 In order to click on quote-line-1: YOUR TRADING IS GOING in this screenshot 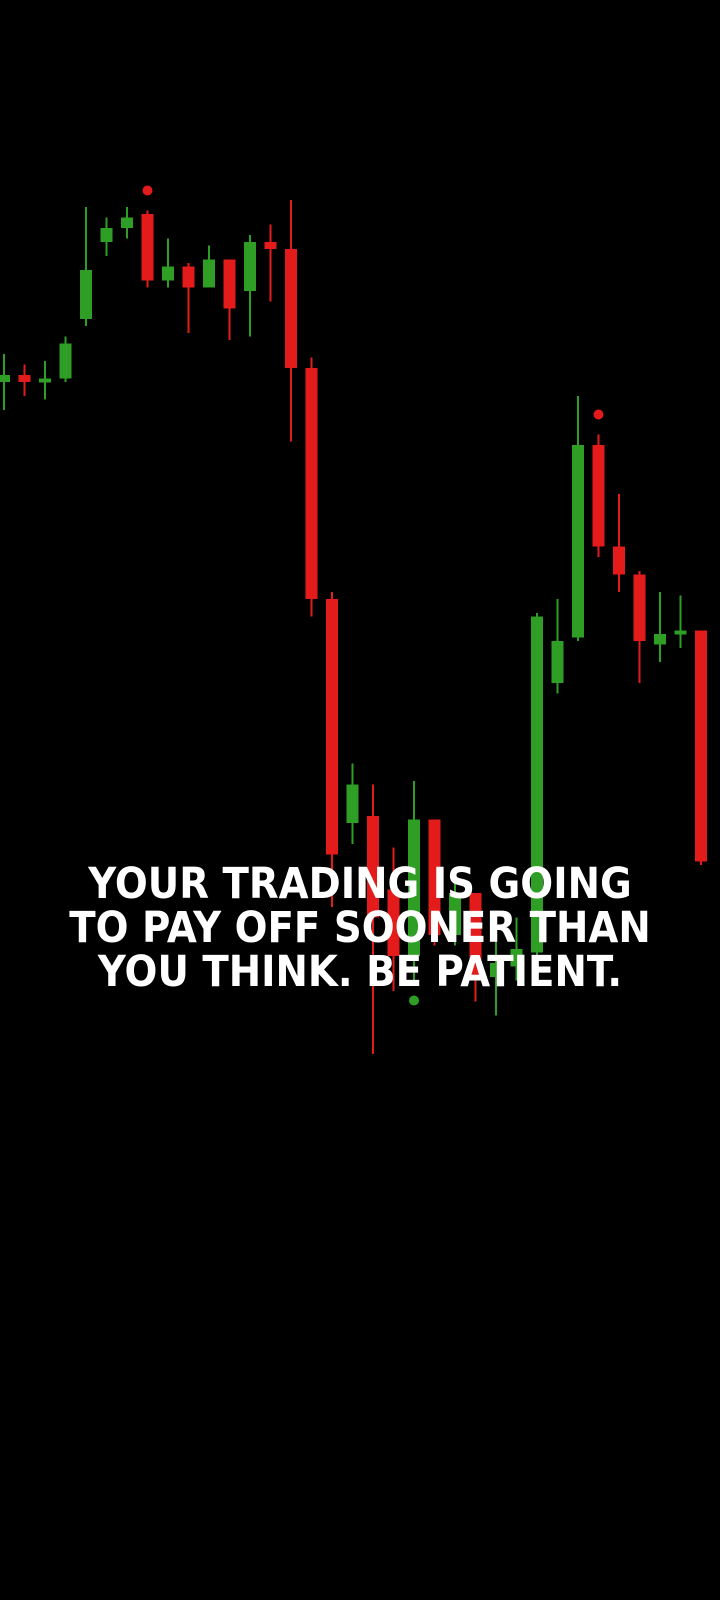, I will do `click(360, 884)`.